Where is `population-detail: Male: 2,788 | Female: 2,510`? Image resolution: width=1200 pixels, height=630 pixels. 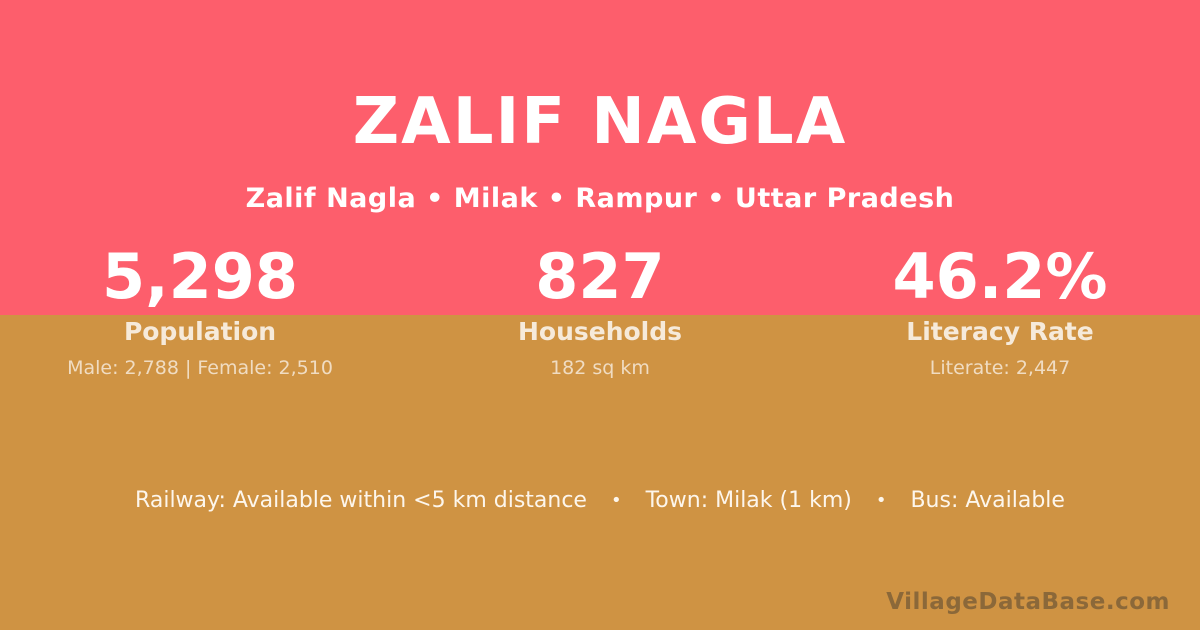
population-detail: Male: 2,788 | Female: 2,510 is located at coordinates (200, 368).